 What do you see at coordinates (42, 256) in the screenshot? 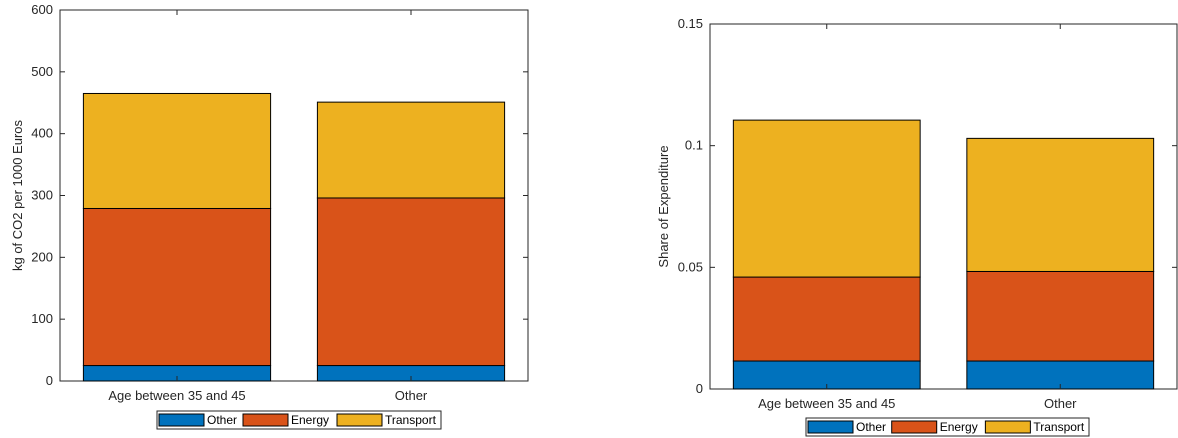
I see `y-tick-label: 200` at bounding box center [42, 256].